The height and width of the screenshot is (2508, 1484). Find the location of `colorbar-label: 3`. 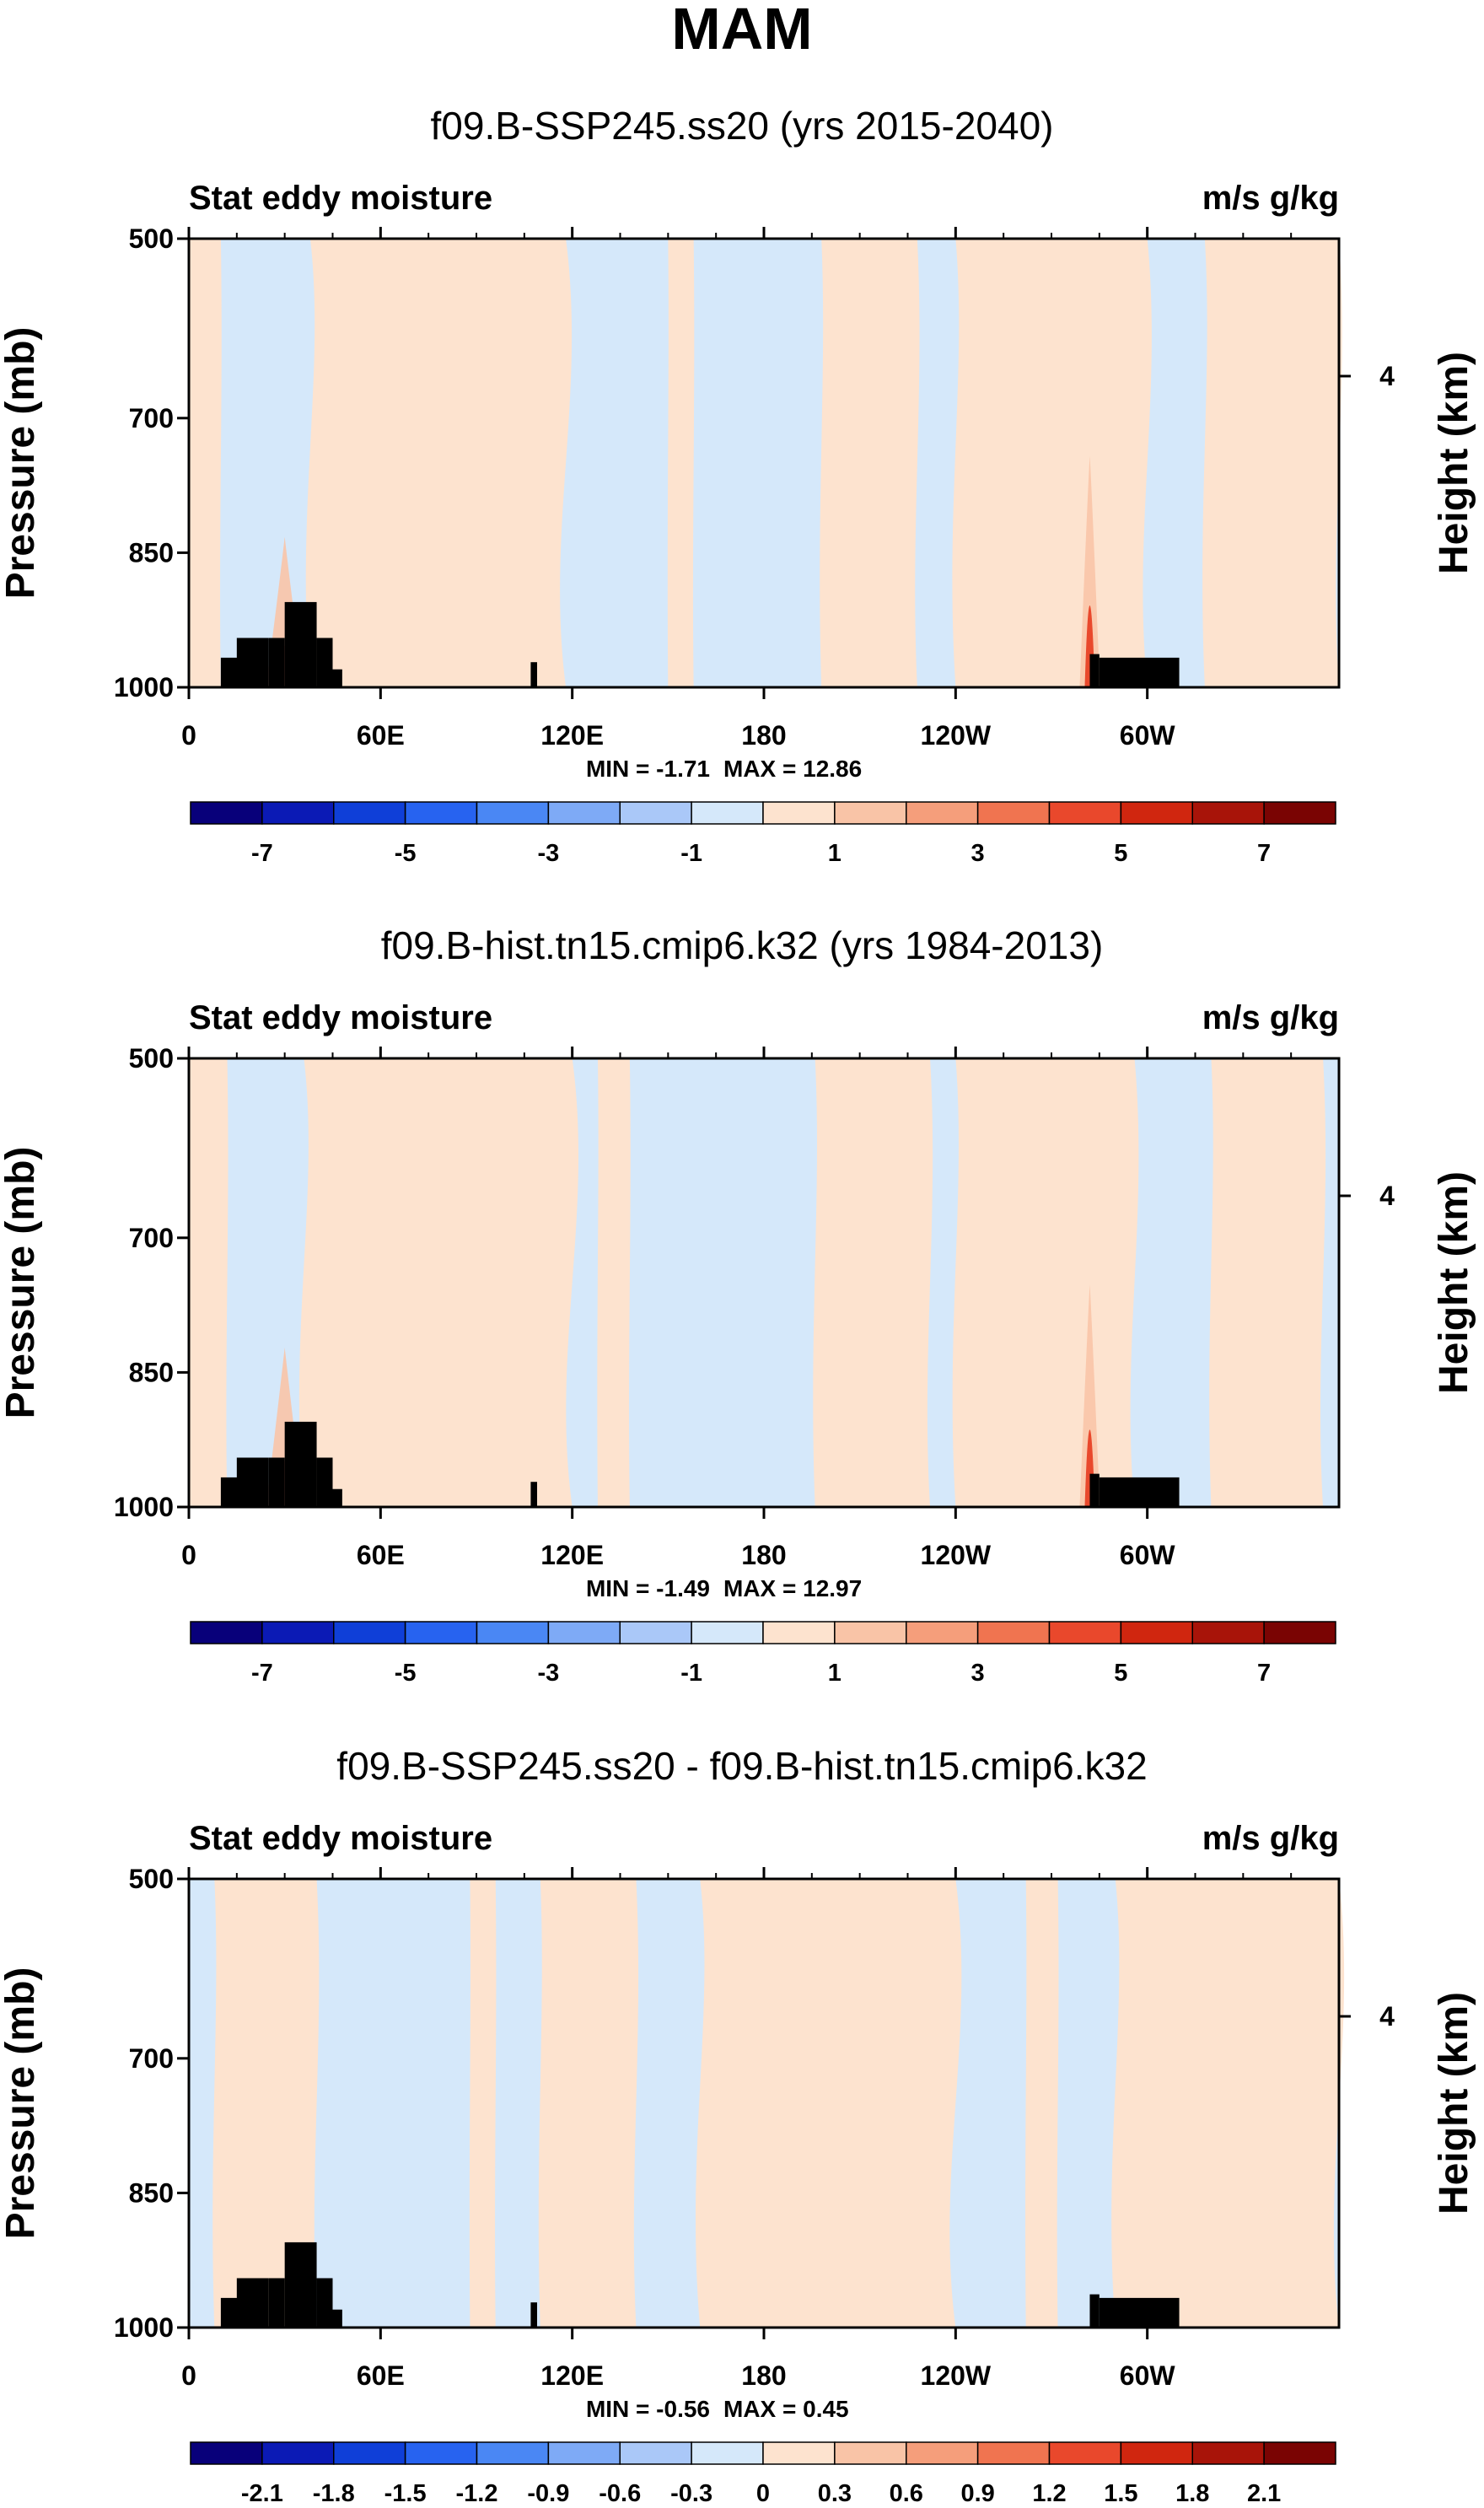

colorbar-label: 3 is located at coordinates (978, 853).